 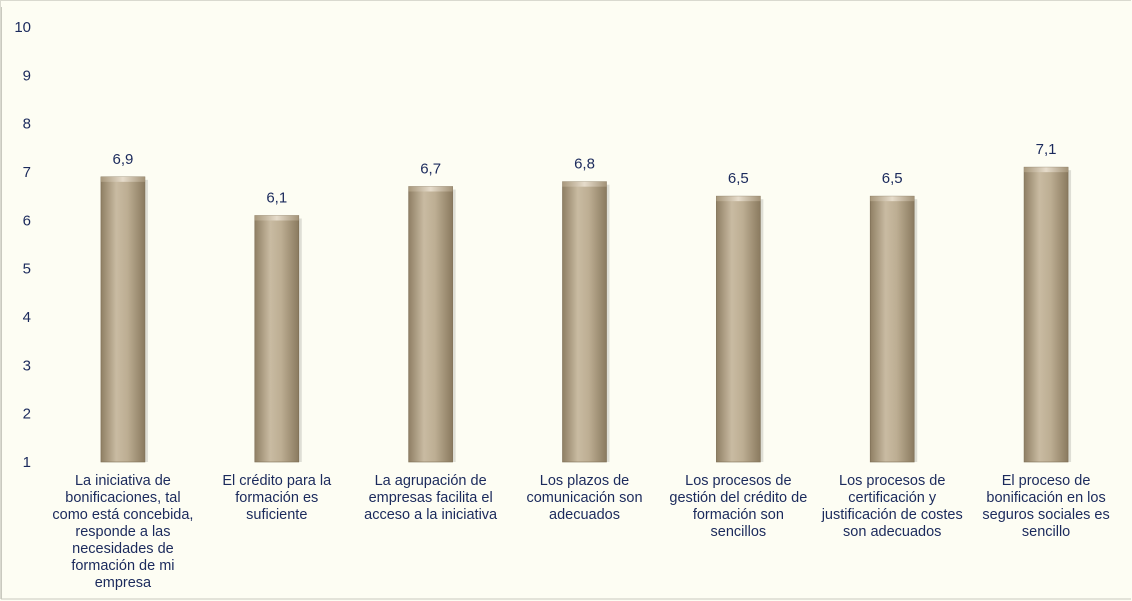 What do you see at coordinates (27, 365) in the screenshot?
I see `y-tick-label: 3` at bounding box center [27, 365].